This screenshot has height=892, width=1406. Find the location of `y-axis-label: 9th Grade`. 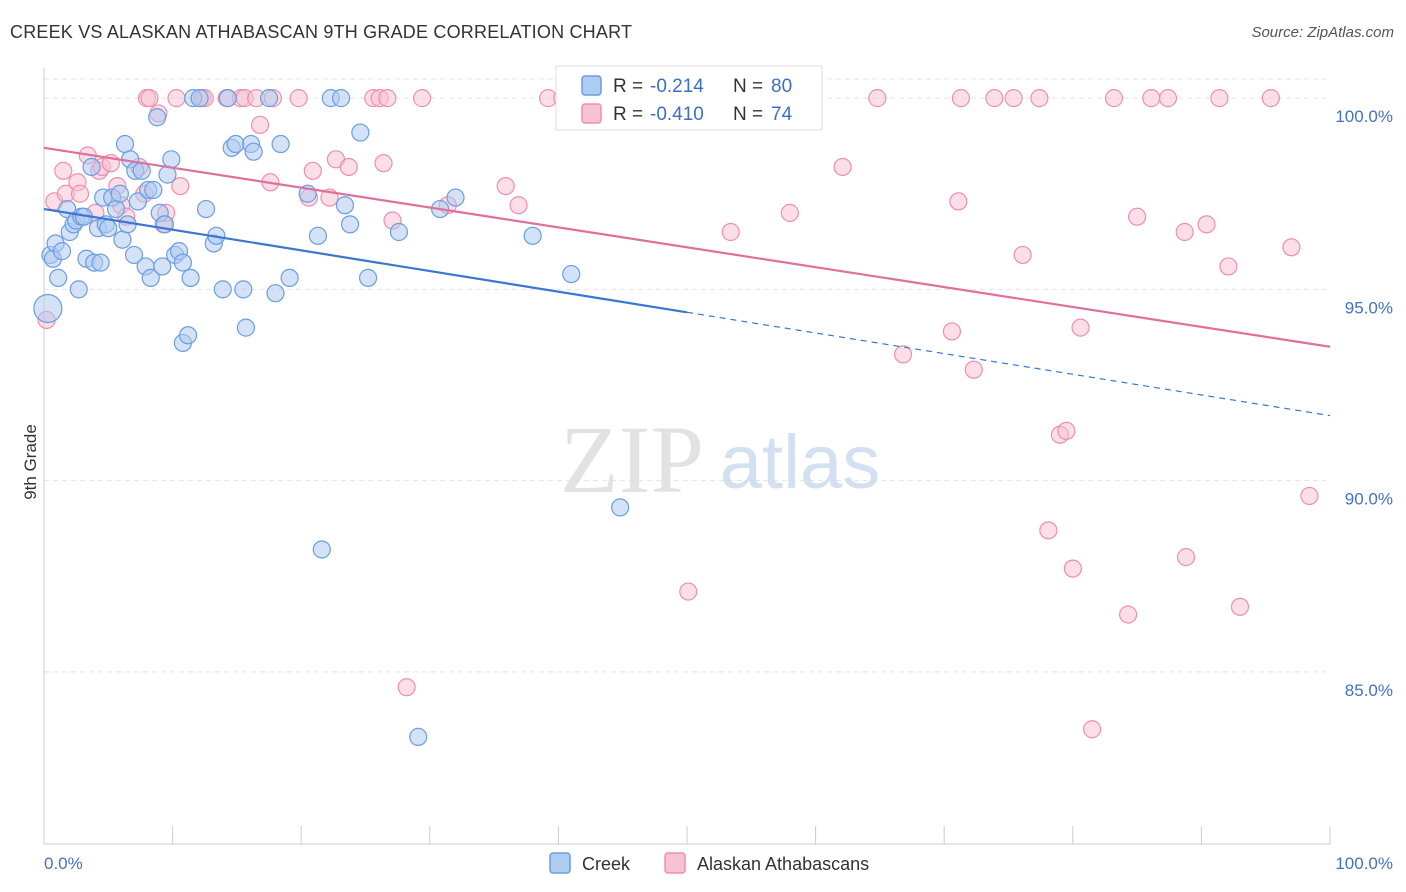

y-axis-label: 9th Grade is located at coordinates (30, 462).